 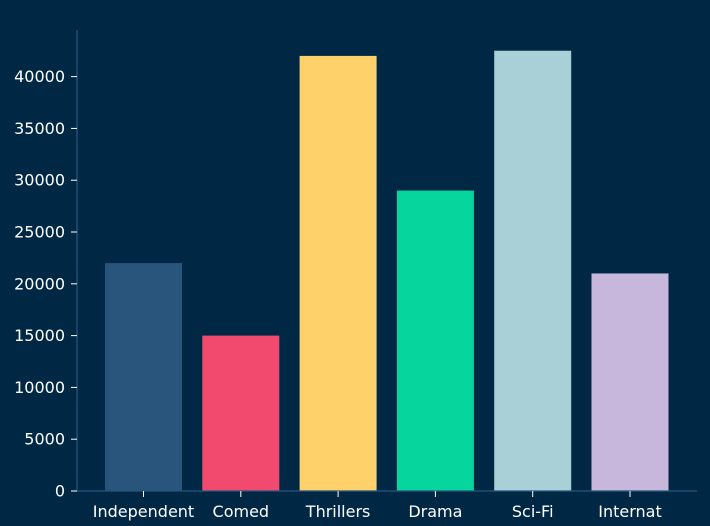 I want to click on y-axis-ticks: 0 5000 10000 15000 20000 25000 30000 35000 40000, so click(x=45, y=284).